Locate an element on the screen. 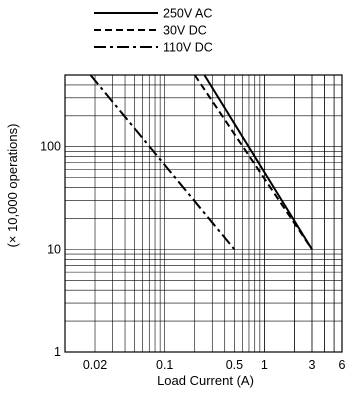 The width and height of the screenshot is (356, 400). legend-label-3: 110V DC is located at coordinates (188, 48).